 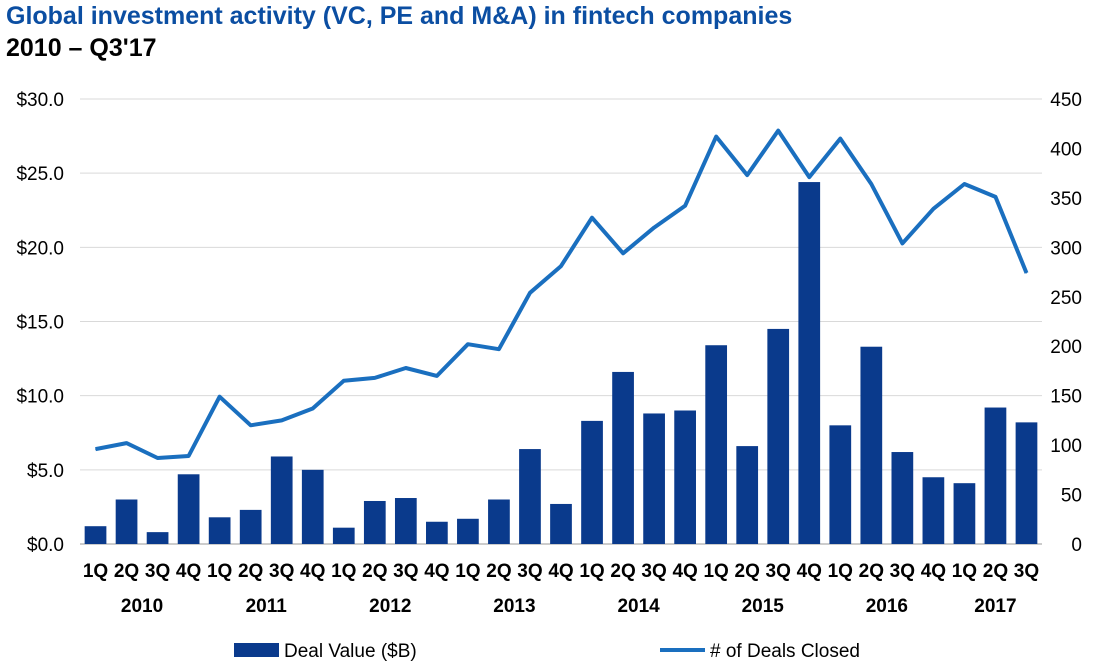 I want to click on right-tick-label: 200, so click(x=1066, y=347).